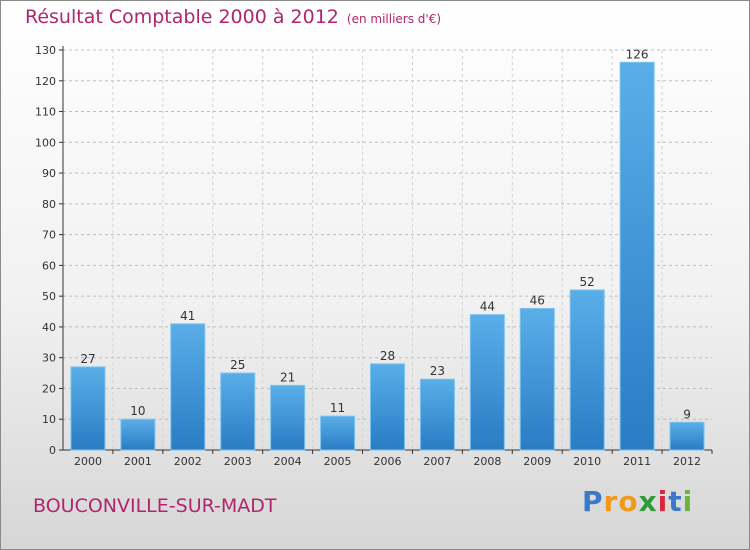 The height and width of the screenshot is (550, 750). Describe the element at coordinates (188, 461) in the screenshot. I see `x-tick-label-2002: 2002` at that location.